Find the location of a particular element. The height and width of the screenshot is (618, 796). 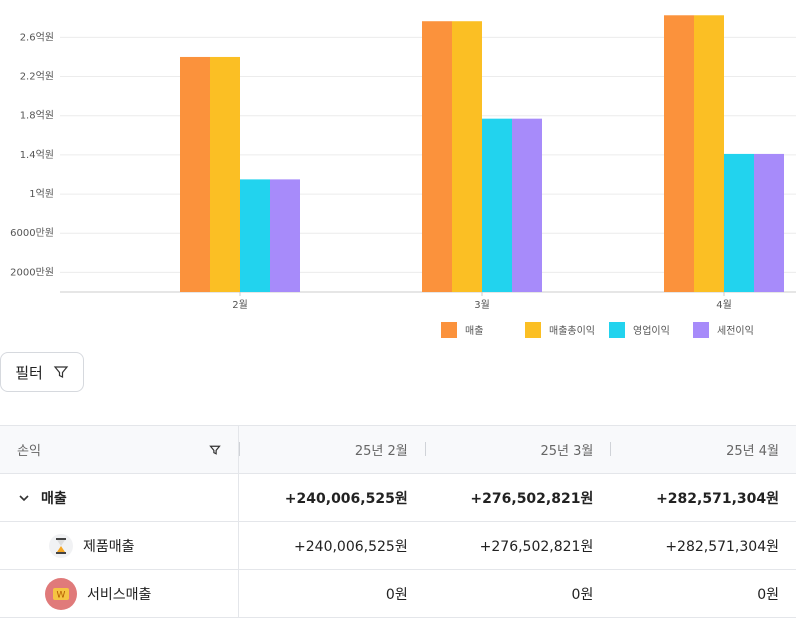

row-label: 제품매출 is located at coordinates (109, 546).